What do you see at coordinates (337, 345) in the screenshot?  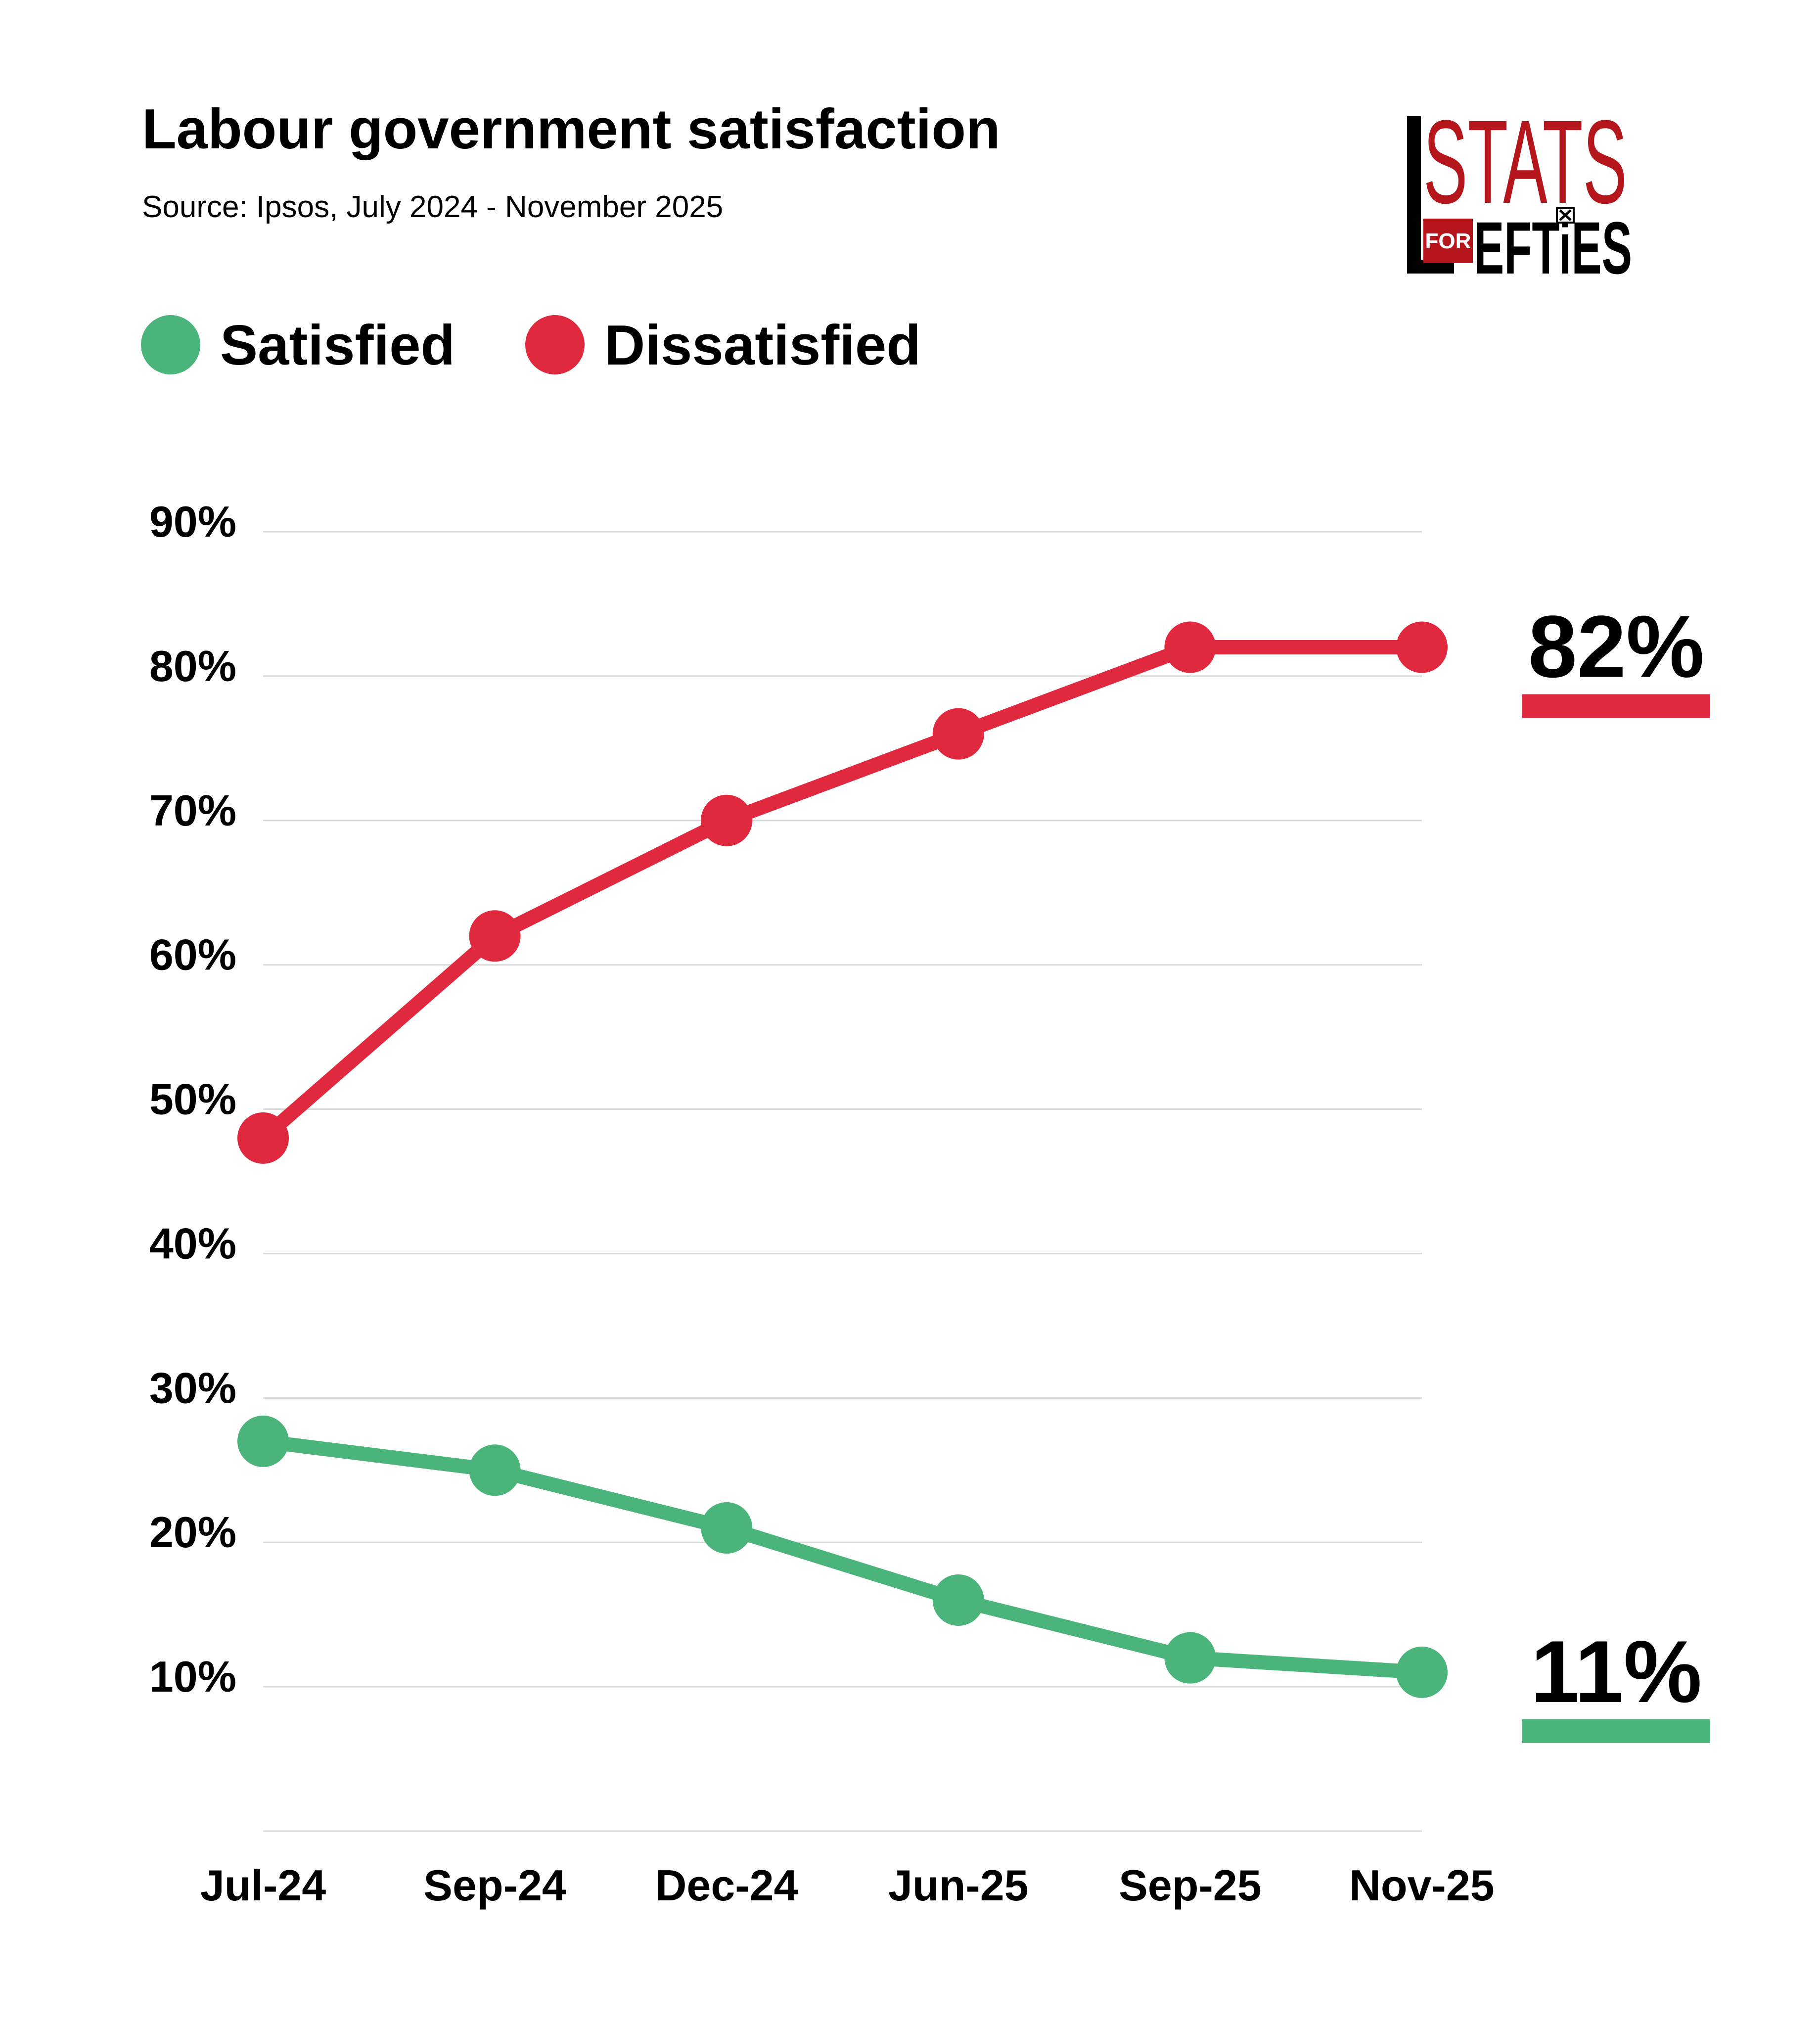 I see `legend-label-satisfied: Satisfied` at bounding box center [337, 345].